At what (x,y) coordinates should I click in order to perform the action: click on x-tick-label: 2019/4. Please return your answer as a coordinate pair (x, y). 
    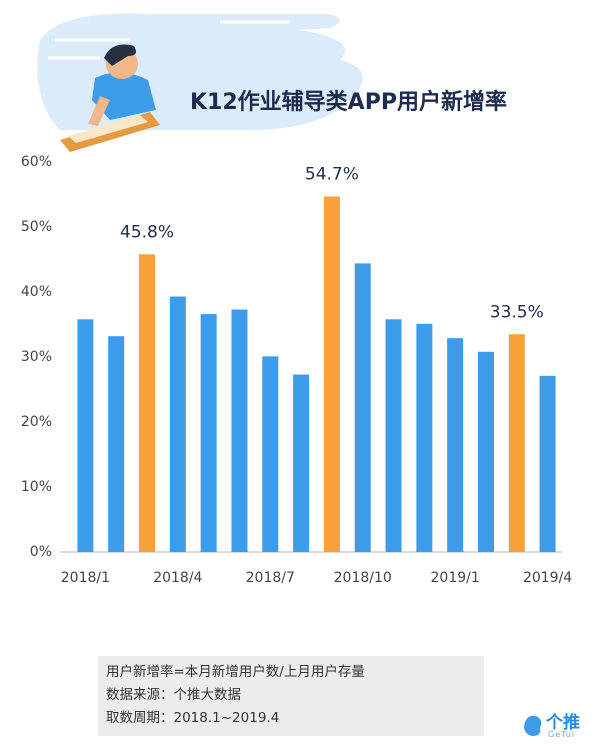
    Looking at the image, I should click on (547, 578).